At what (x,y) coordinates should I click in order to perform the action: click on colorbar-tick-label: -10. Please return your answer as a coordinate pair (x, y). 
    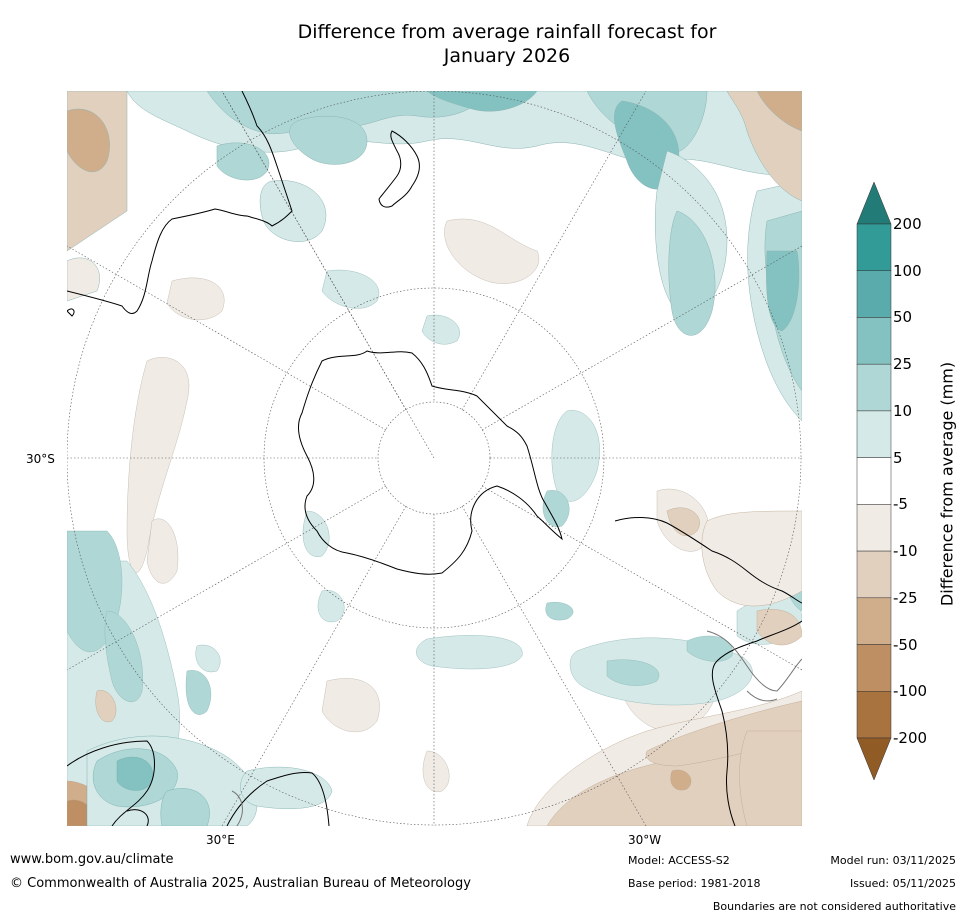
    Looking at the image, I should click on (905, 551).